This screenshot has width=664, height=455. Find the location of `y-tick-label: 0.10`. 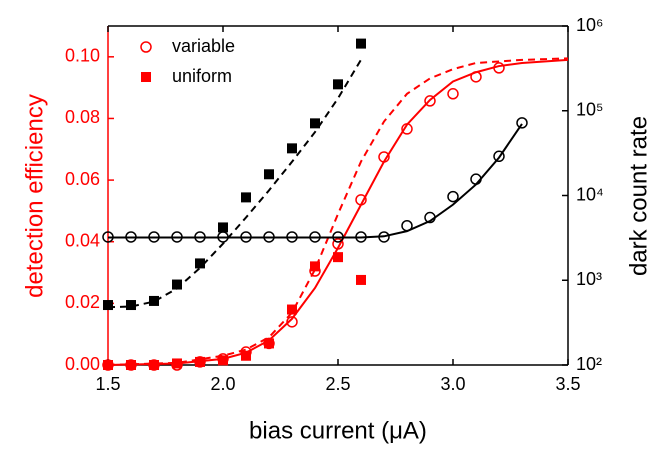

y-tick-label: 0.10 is located at coordinates (82, 56).